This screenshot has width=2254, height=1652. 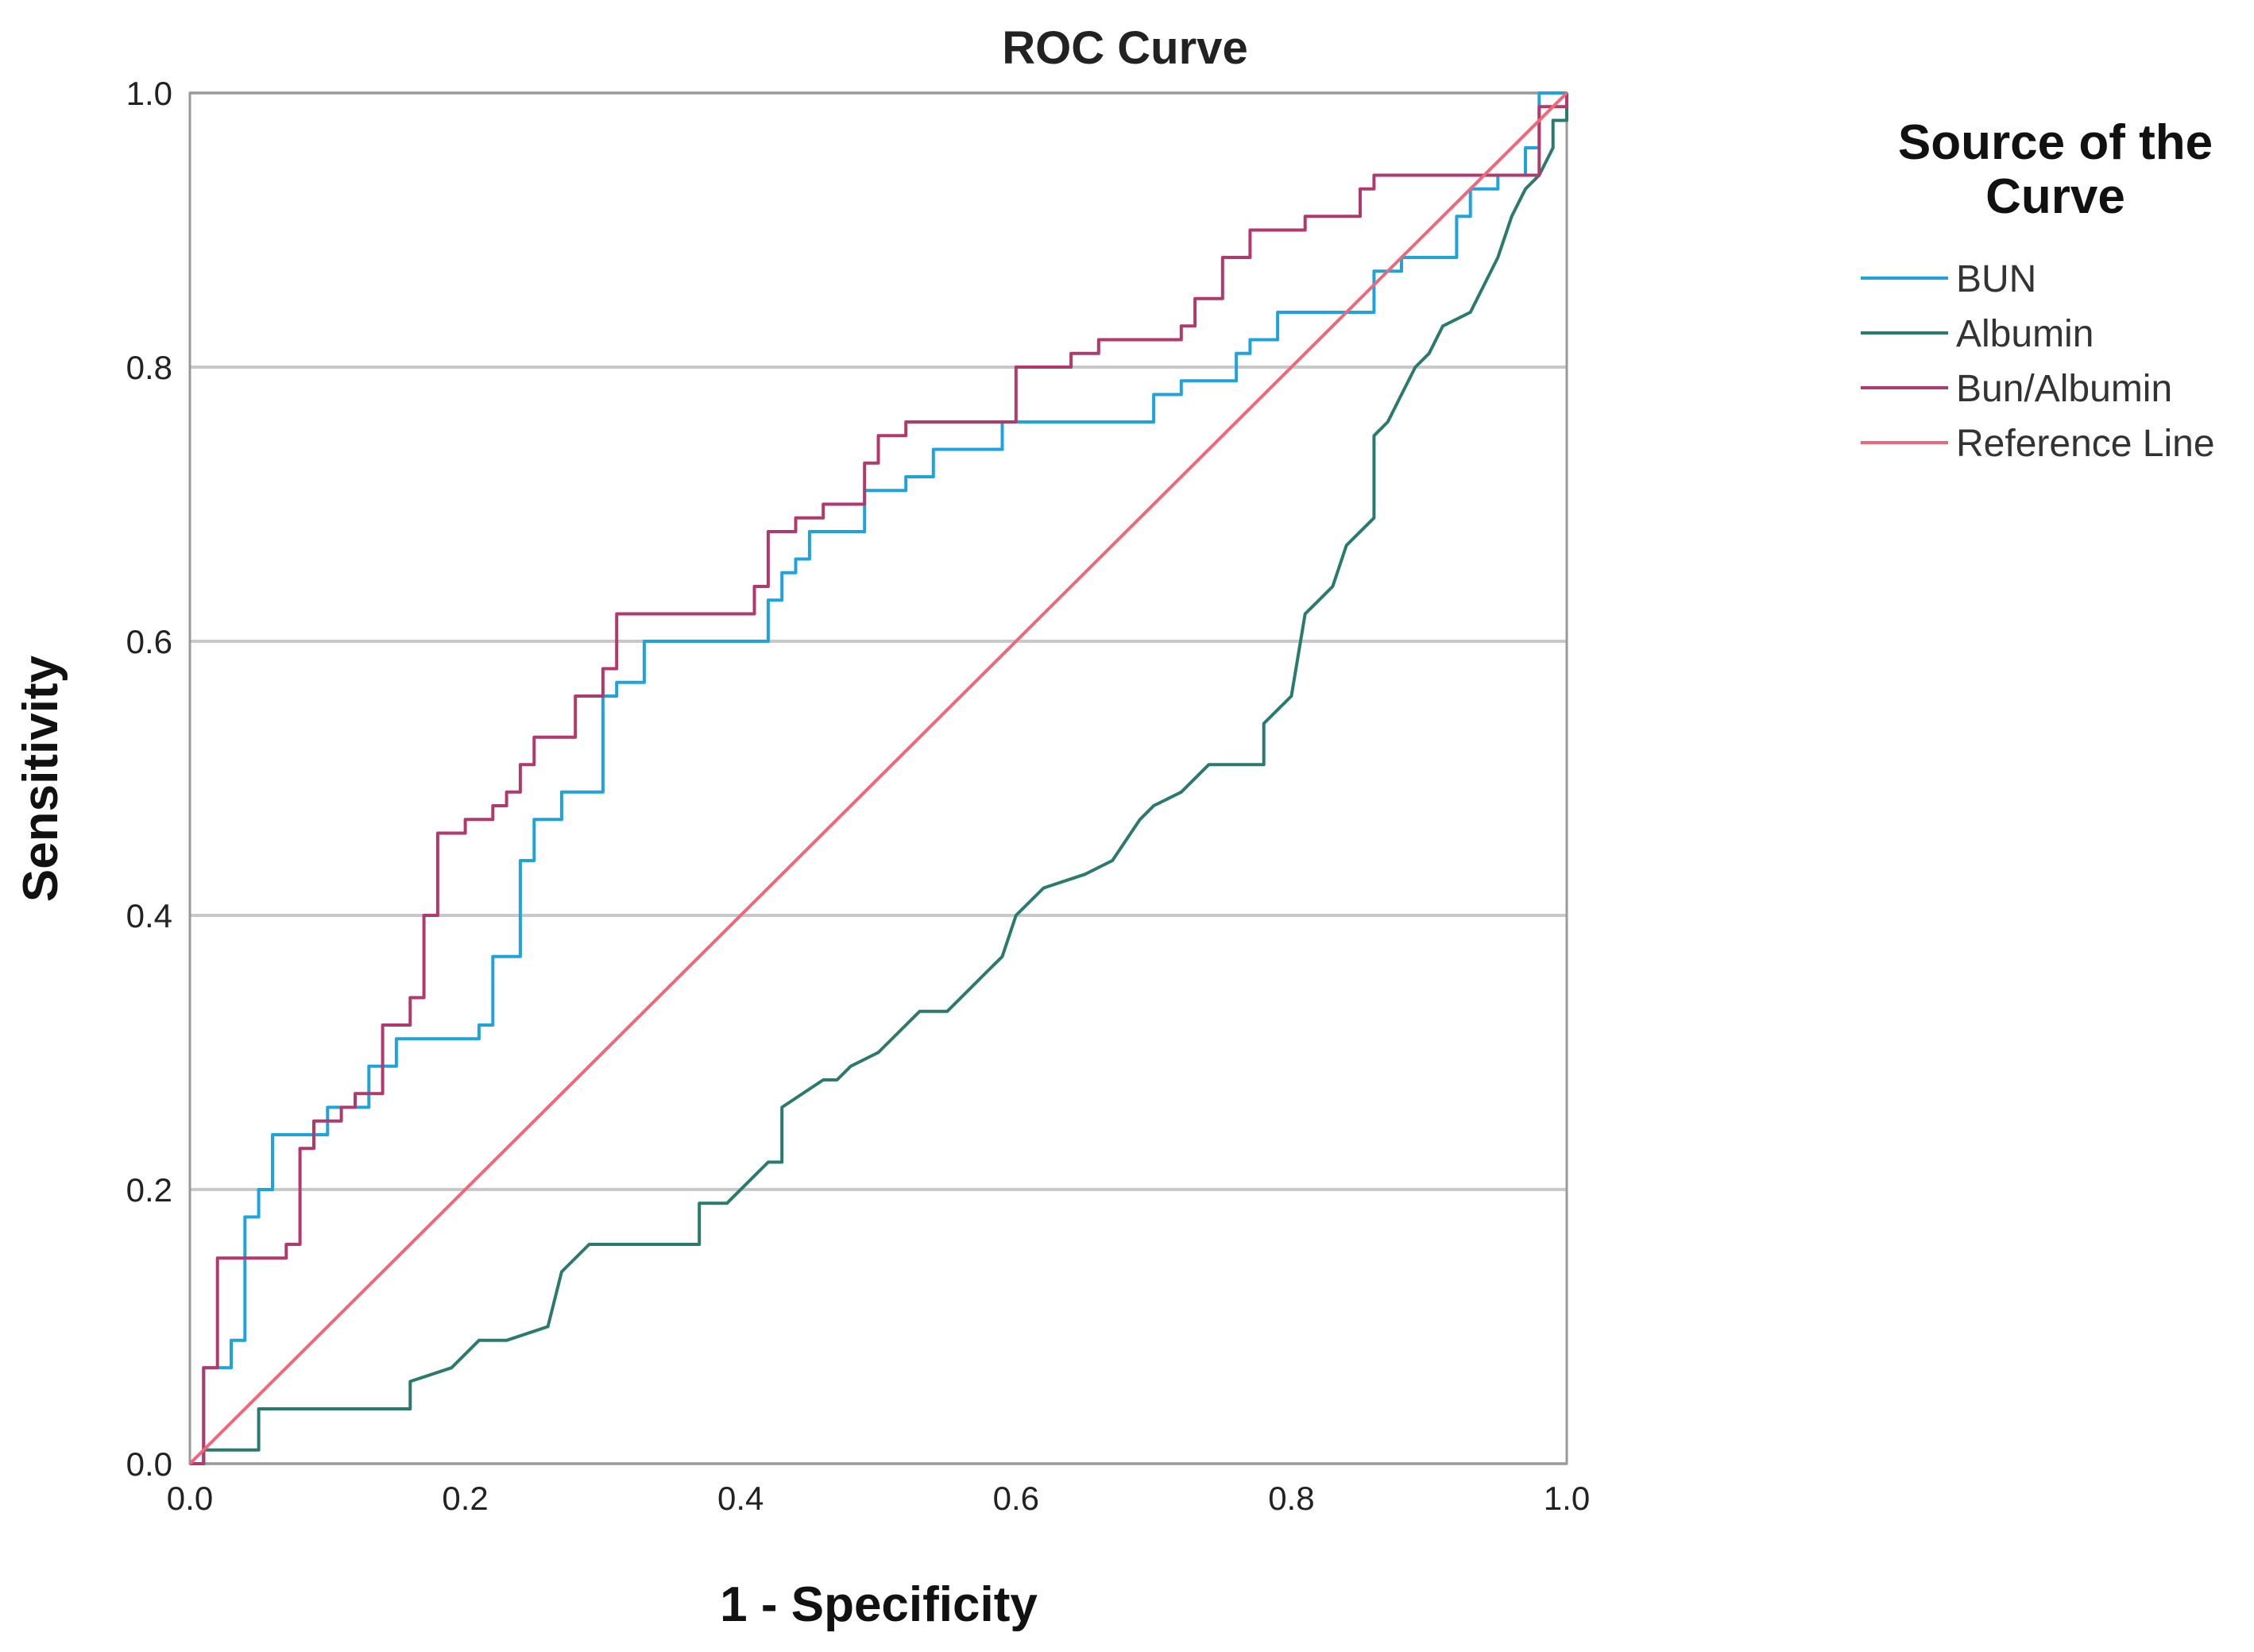 What do you see at coordinates (2055, 142) in the screenshot?
I see `legend-title-line-1: Source of the` at bounding box center [2055, 142].